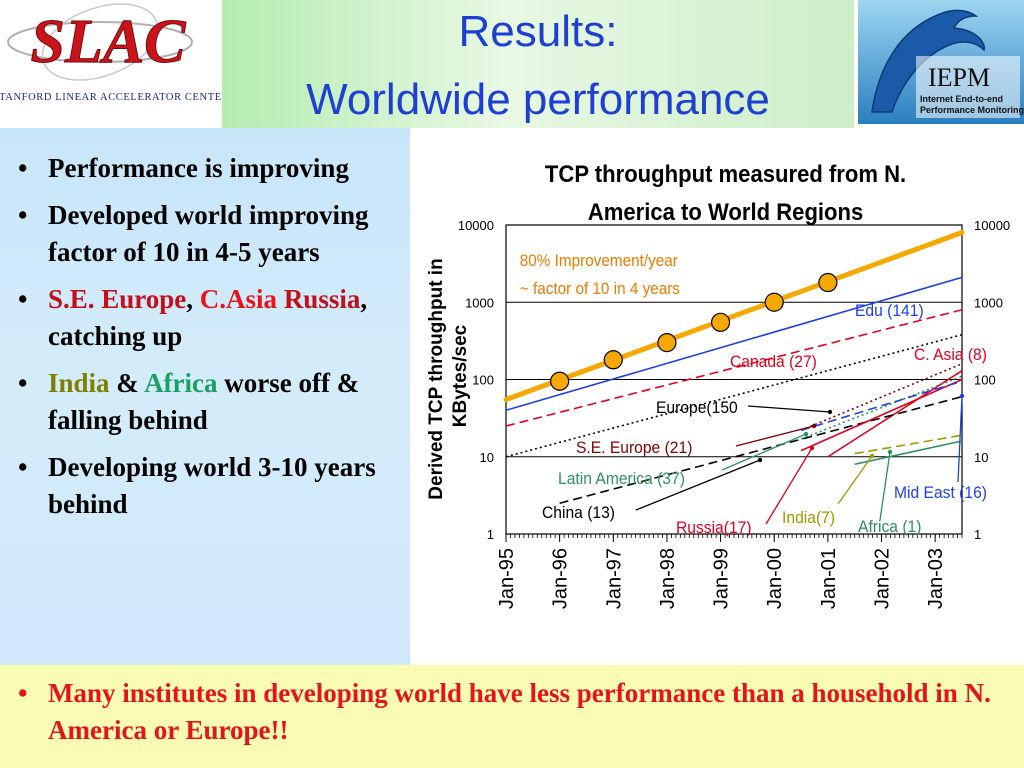  What do you see at coordinates (722, 578) in the screenshot?
I see `x-tick-label: Jan-99` at bounding box center [722, 578].